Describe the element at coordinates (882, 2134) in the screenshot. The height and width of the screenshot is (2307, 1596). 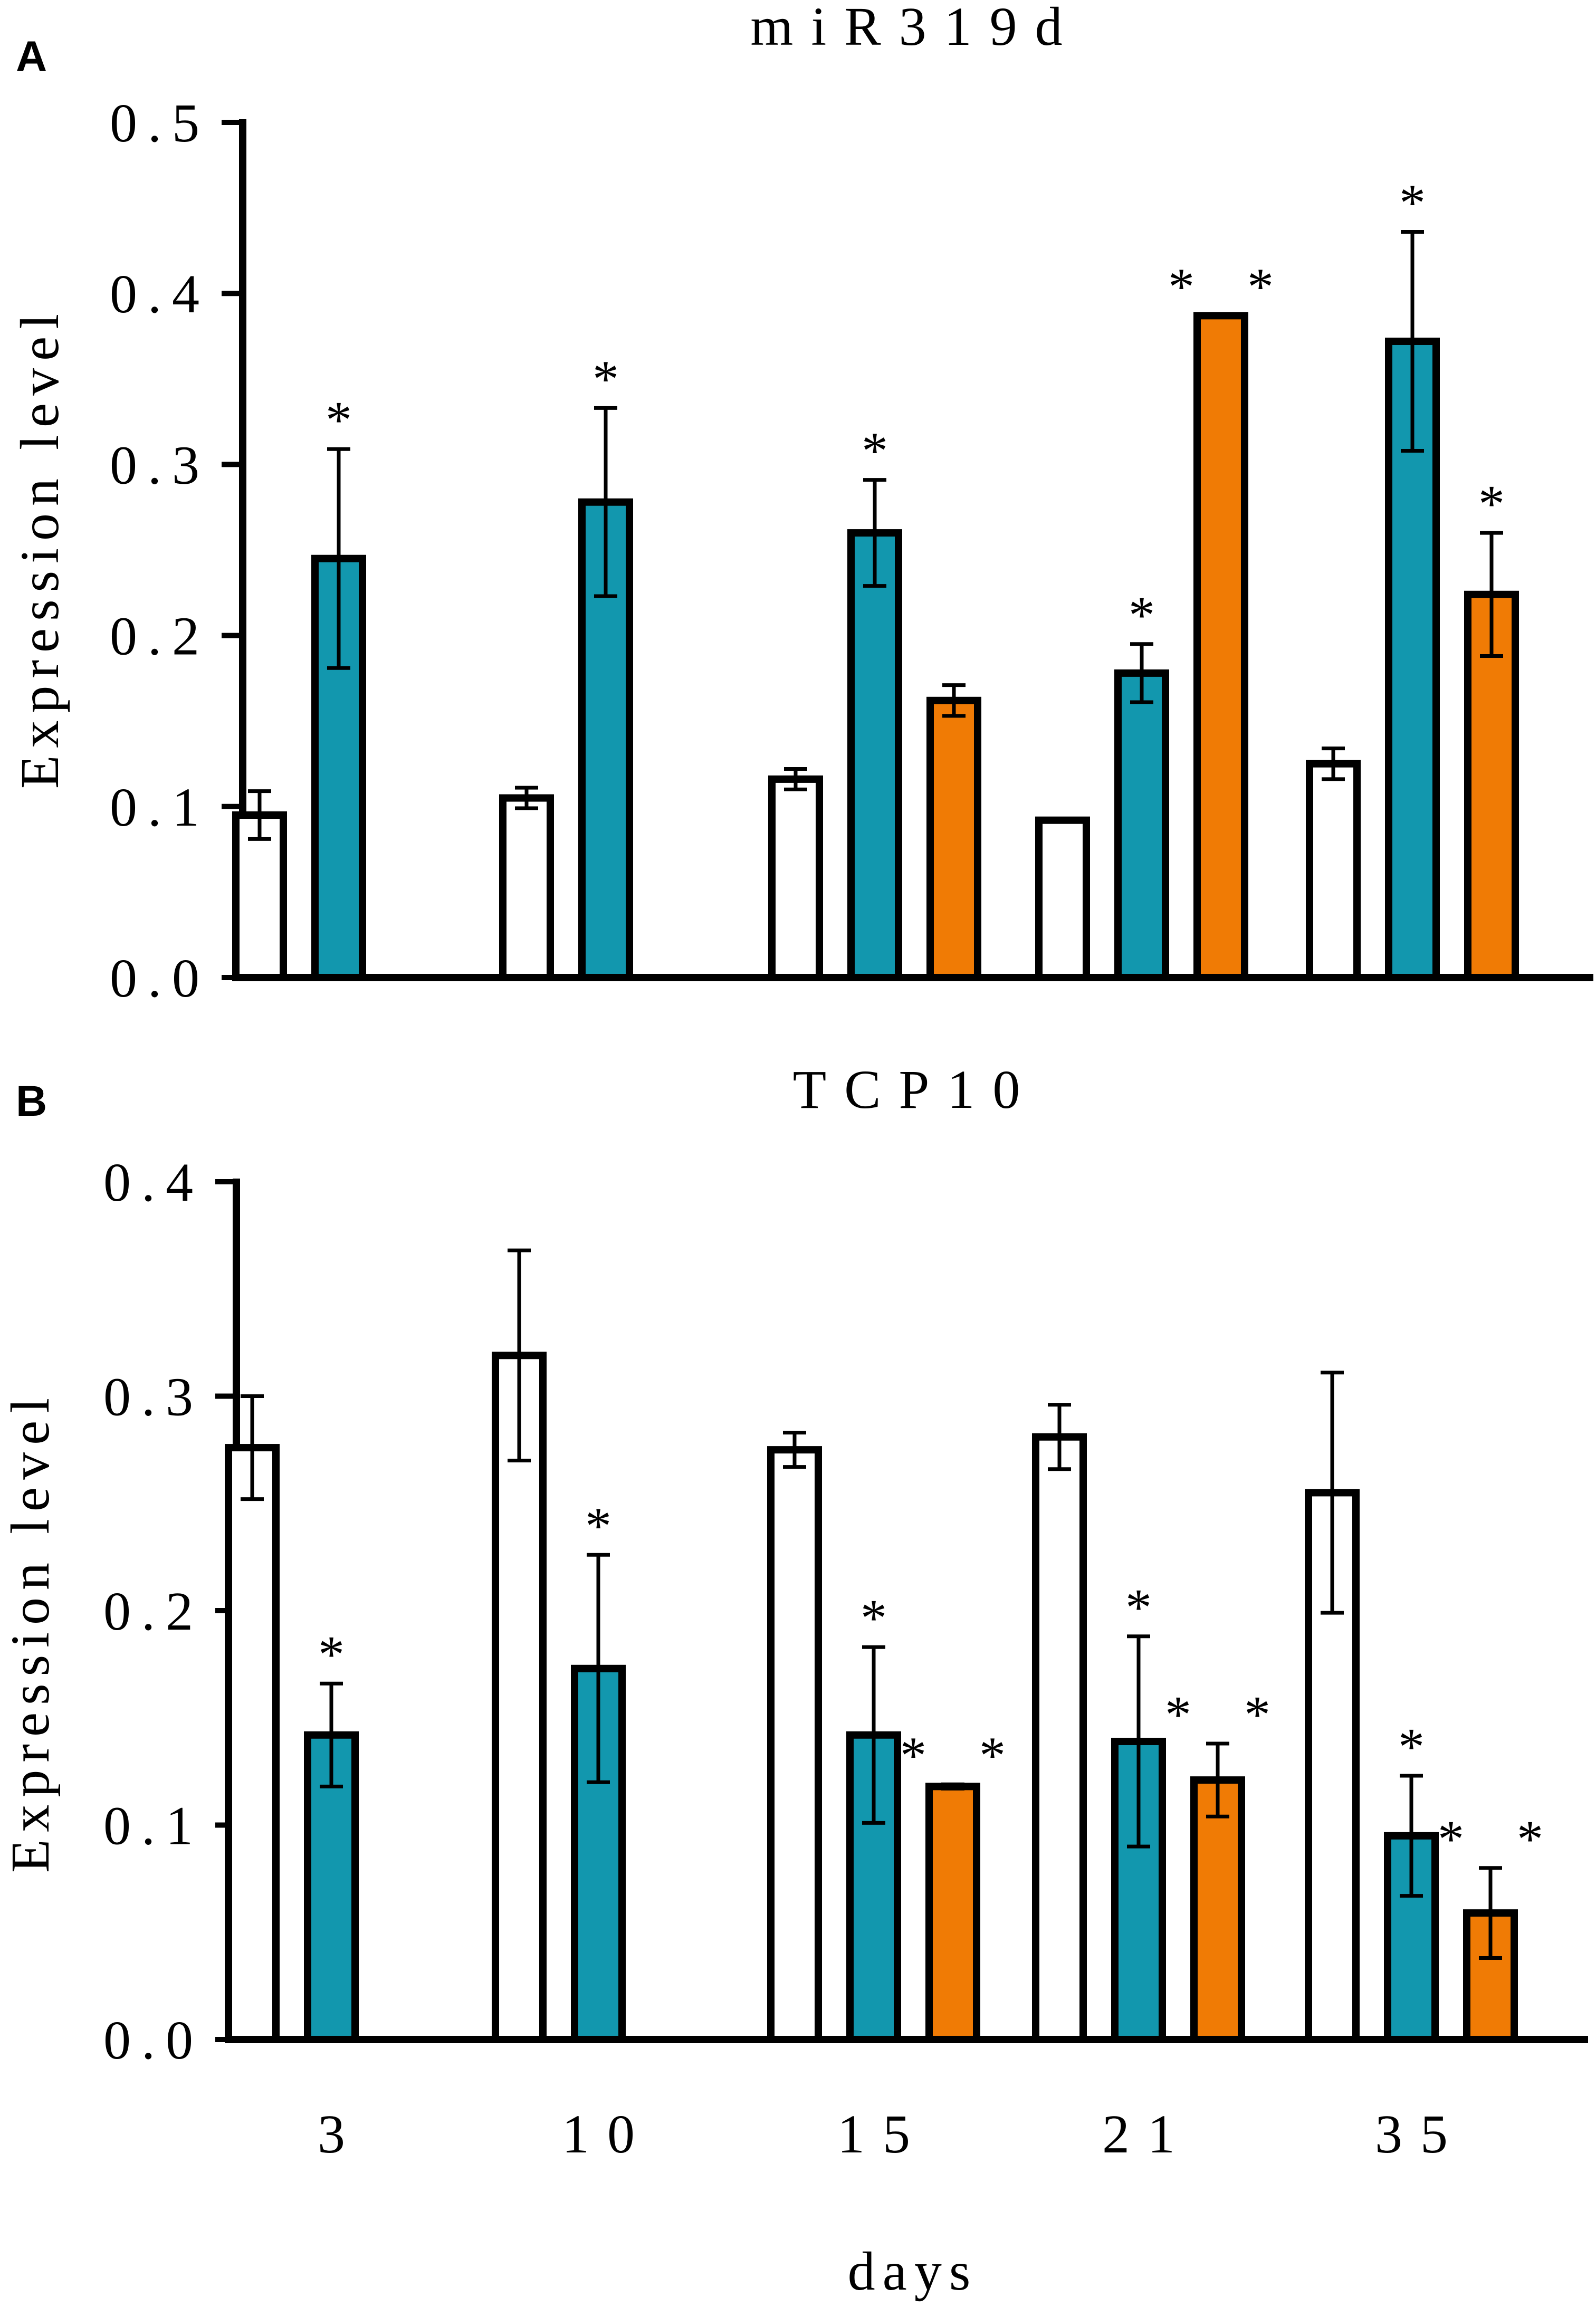
I see `x-tick-label: 15` at that location.